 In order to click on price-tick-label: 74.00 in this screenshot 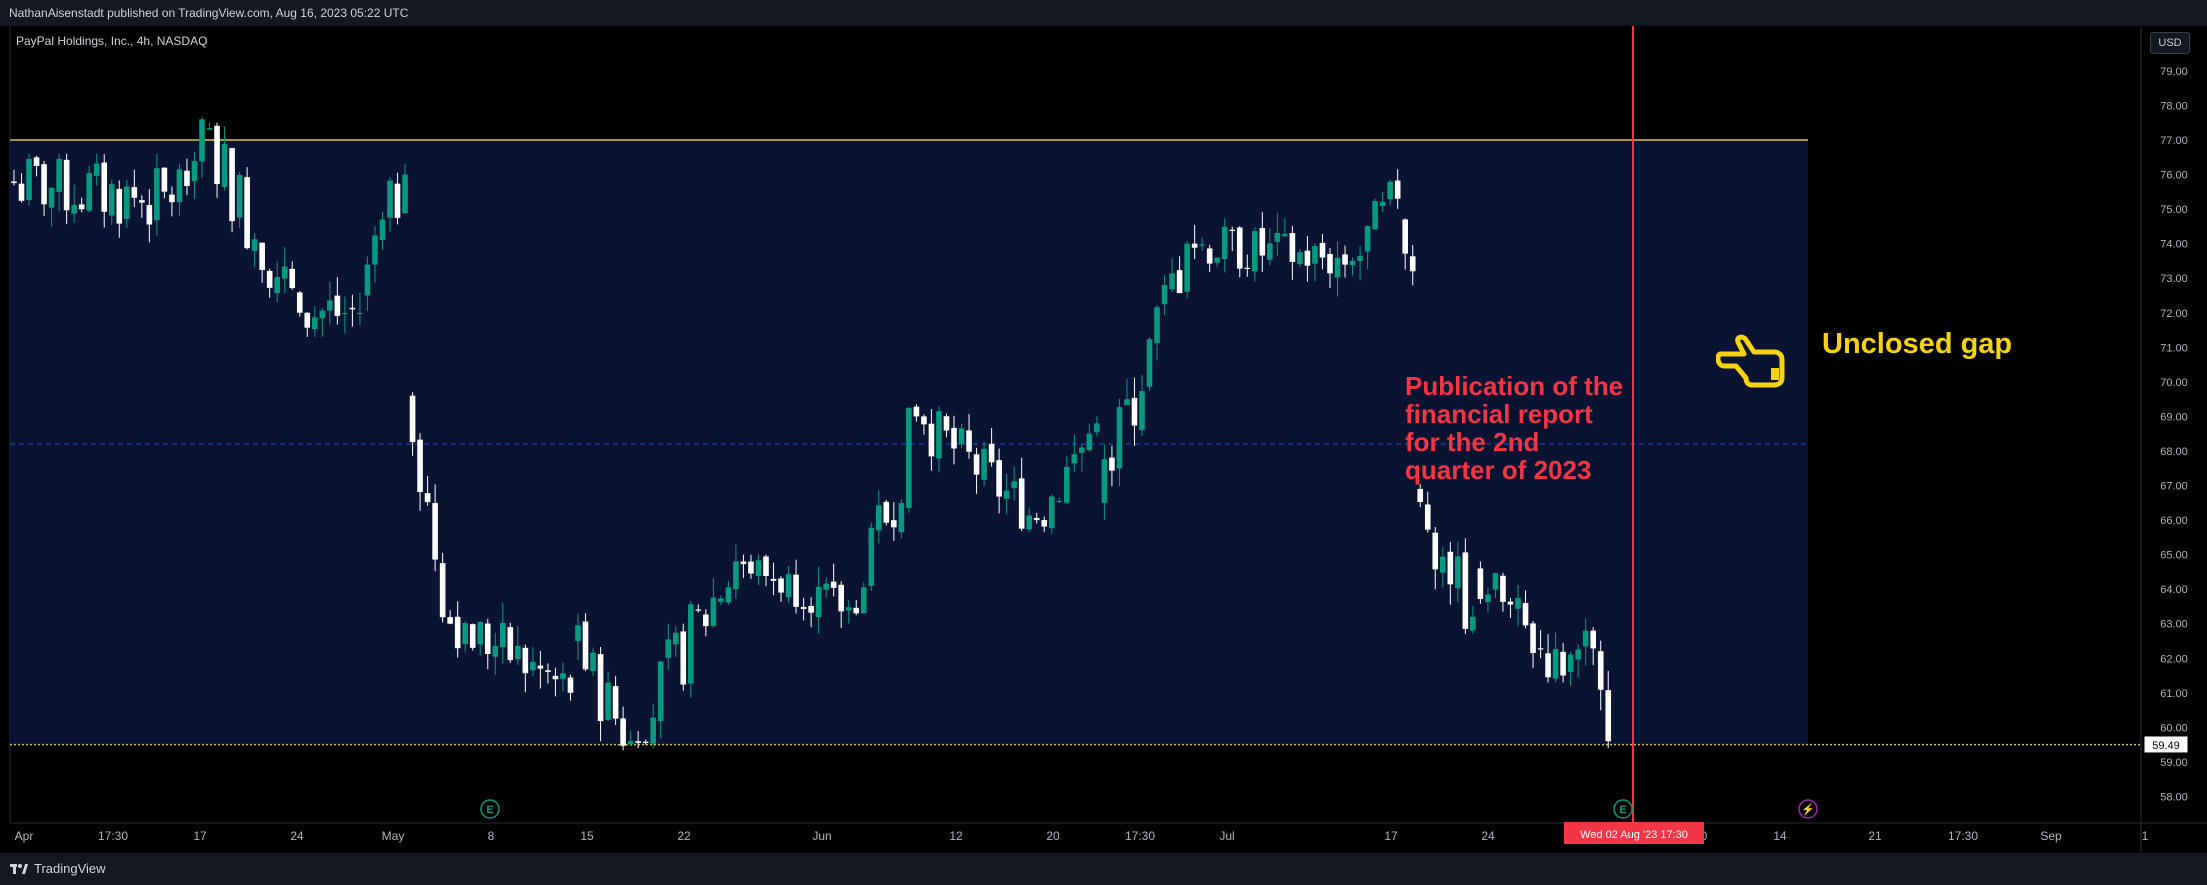, I will do `click(2174, 245)`.